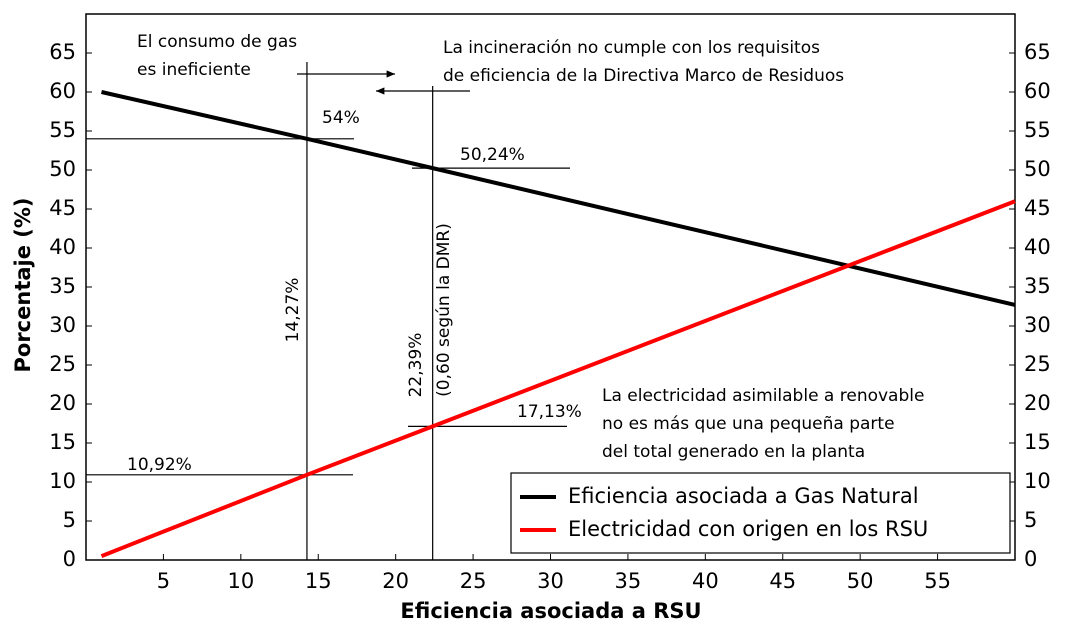 This screenshot has height=628, width=1065. I want to click on annotation: La electricidad asimilable a renovable, so click(763, 396).